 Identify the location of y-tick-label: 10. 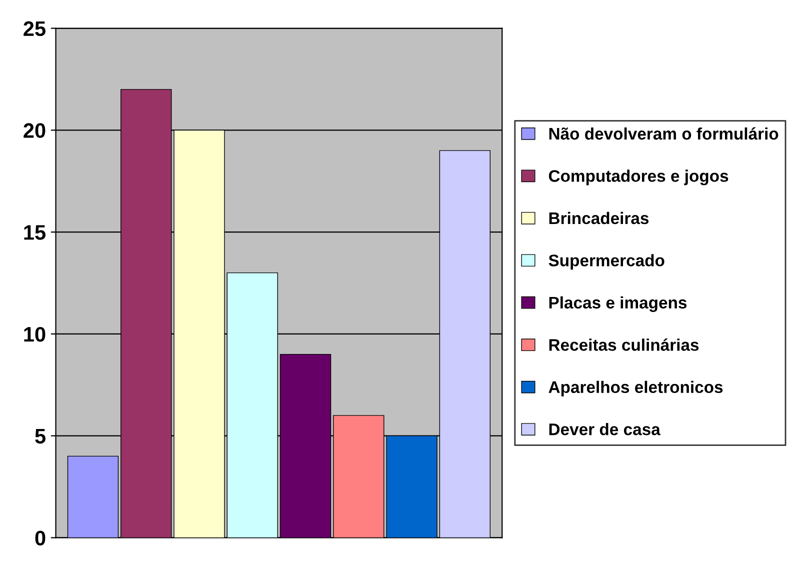
(35, 334).